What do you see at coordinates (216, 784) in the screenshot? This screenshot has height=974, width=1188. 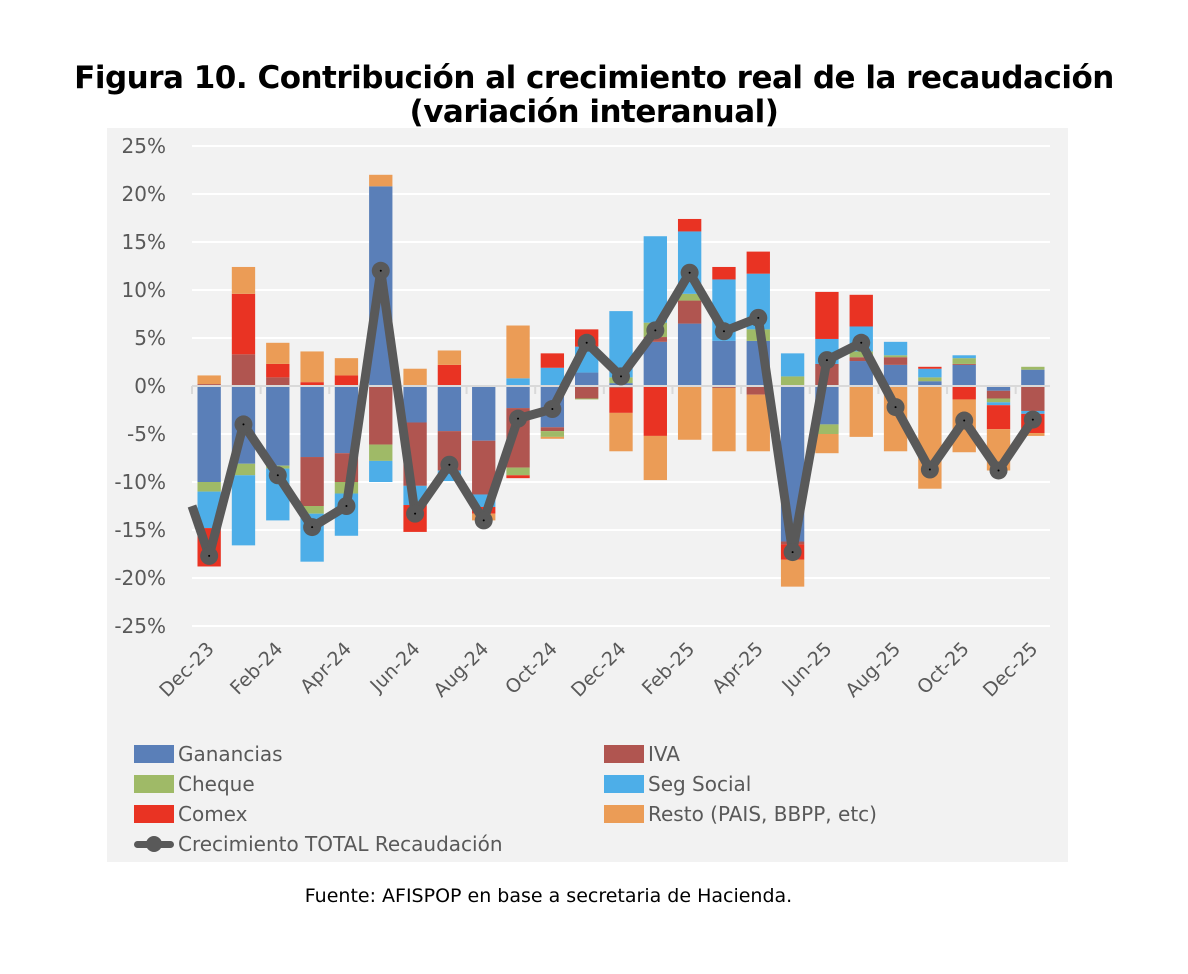 I see `legend-label: Cheque` at bounding box center [216, 784].